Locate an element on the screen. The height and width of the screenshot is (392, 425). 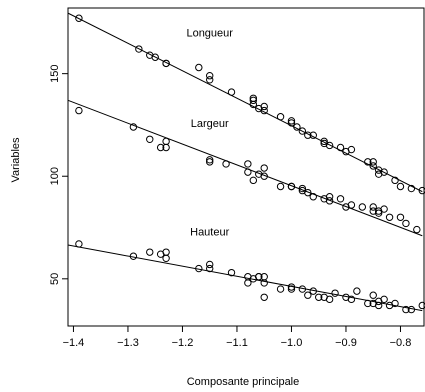
x-tick-label: −1.2 is located at coordinates (183, 343).